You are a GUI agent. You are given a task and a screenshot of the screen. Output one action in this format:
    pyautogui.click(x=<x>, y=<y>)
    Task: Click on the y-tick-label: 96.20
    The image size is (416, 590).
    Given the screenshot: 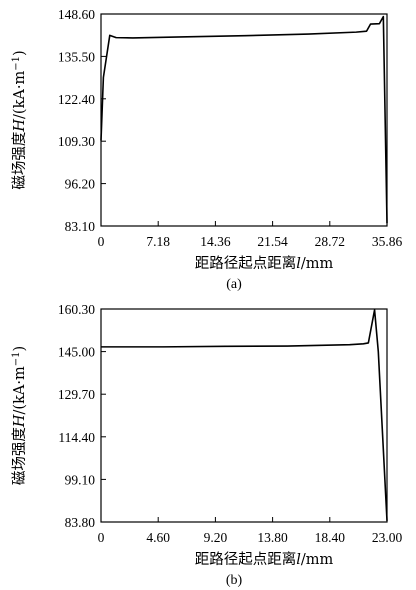 What is the action you would take?
    pyautogui.click(x=80, y=184)
    